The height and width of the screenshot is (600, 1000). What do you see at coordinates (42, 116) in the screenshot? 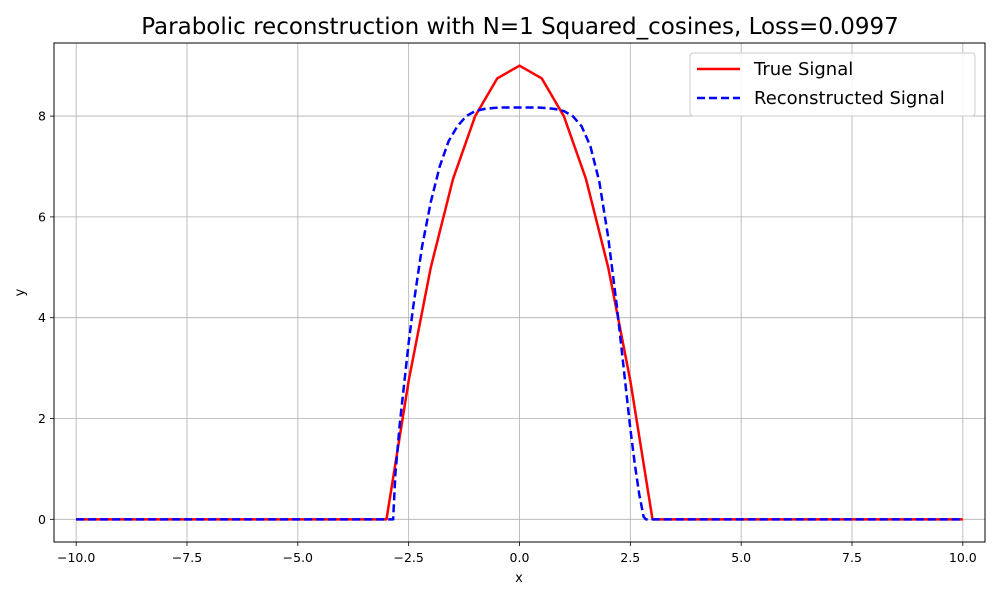
I see `y-tick-label: 8` at bounding box center [42, 116].